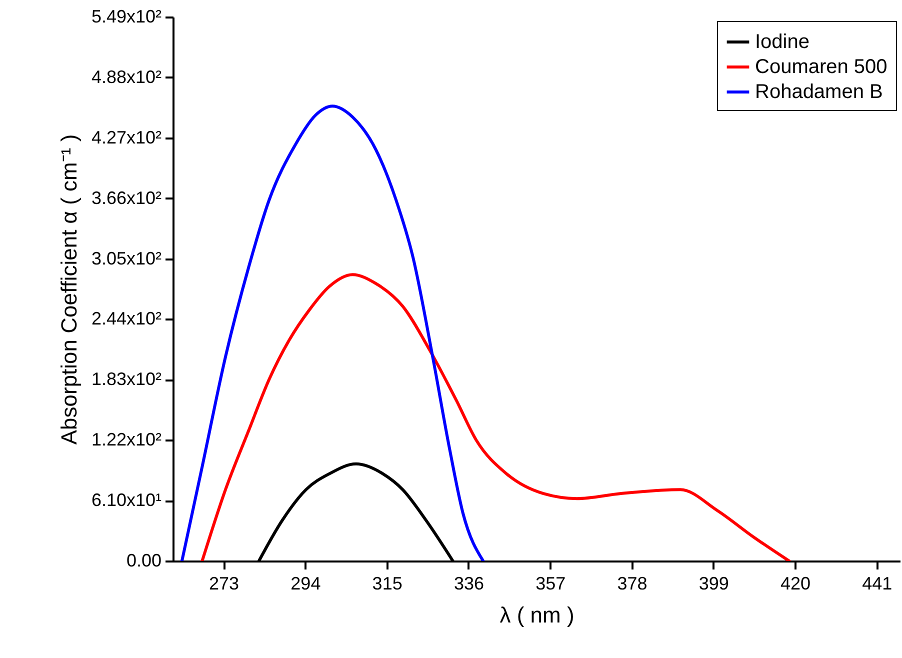 The height and width of the screenshot is (658, 902). Describe the element at coordinates (551, 584) in the screenshot. I see `x-tick-label: 357` at that location.